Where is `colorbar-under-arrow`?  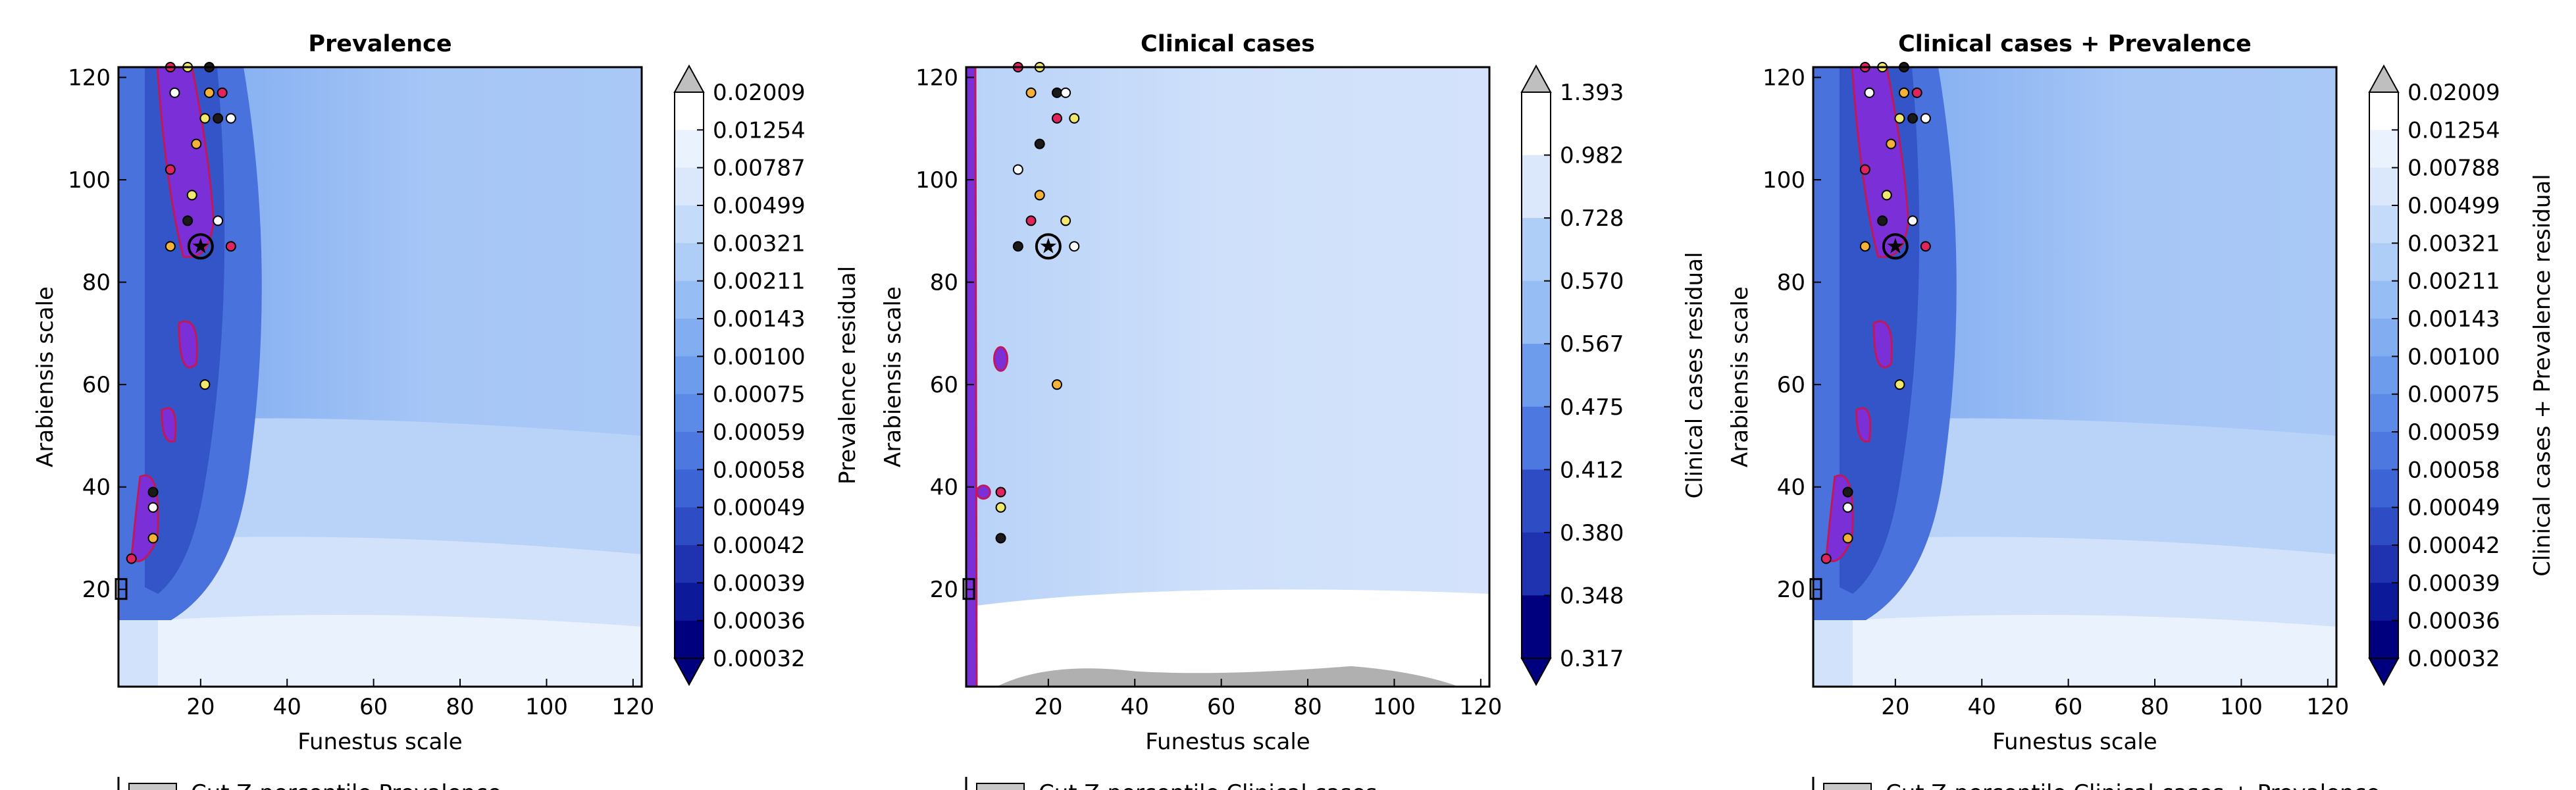
colorbar-under-arrow is located at coordinates (1536, 672).